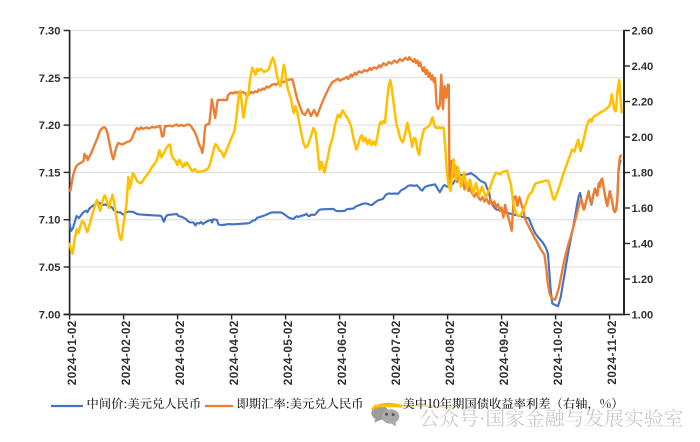  I want to click on svg-text: 2024-01-02, so click(72, 352).